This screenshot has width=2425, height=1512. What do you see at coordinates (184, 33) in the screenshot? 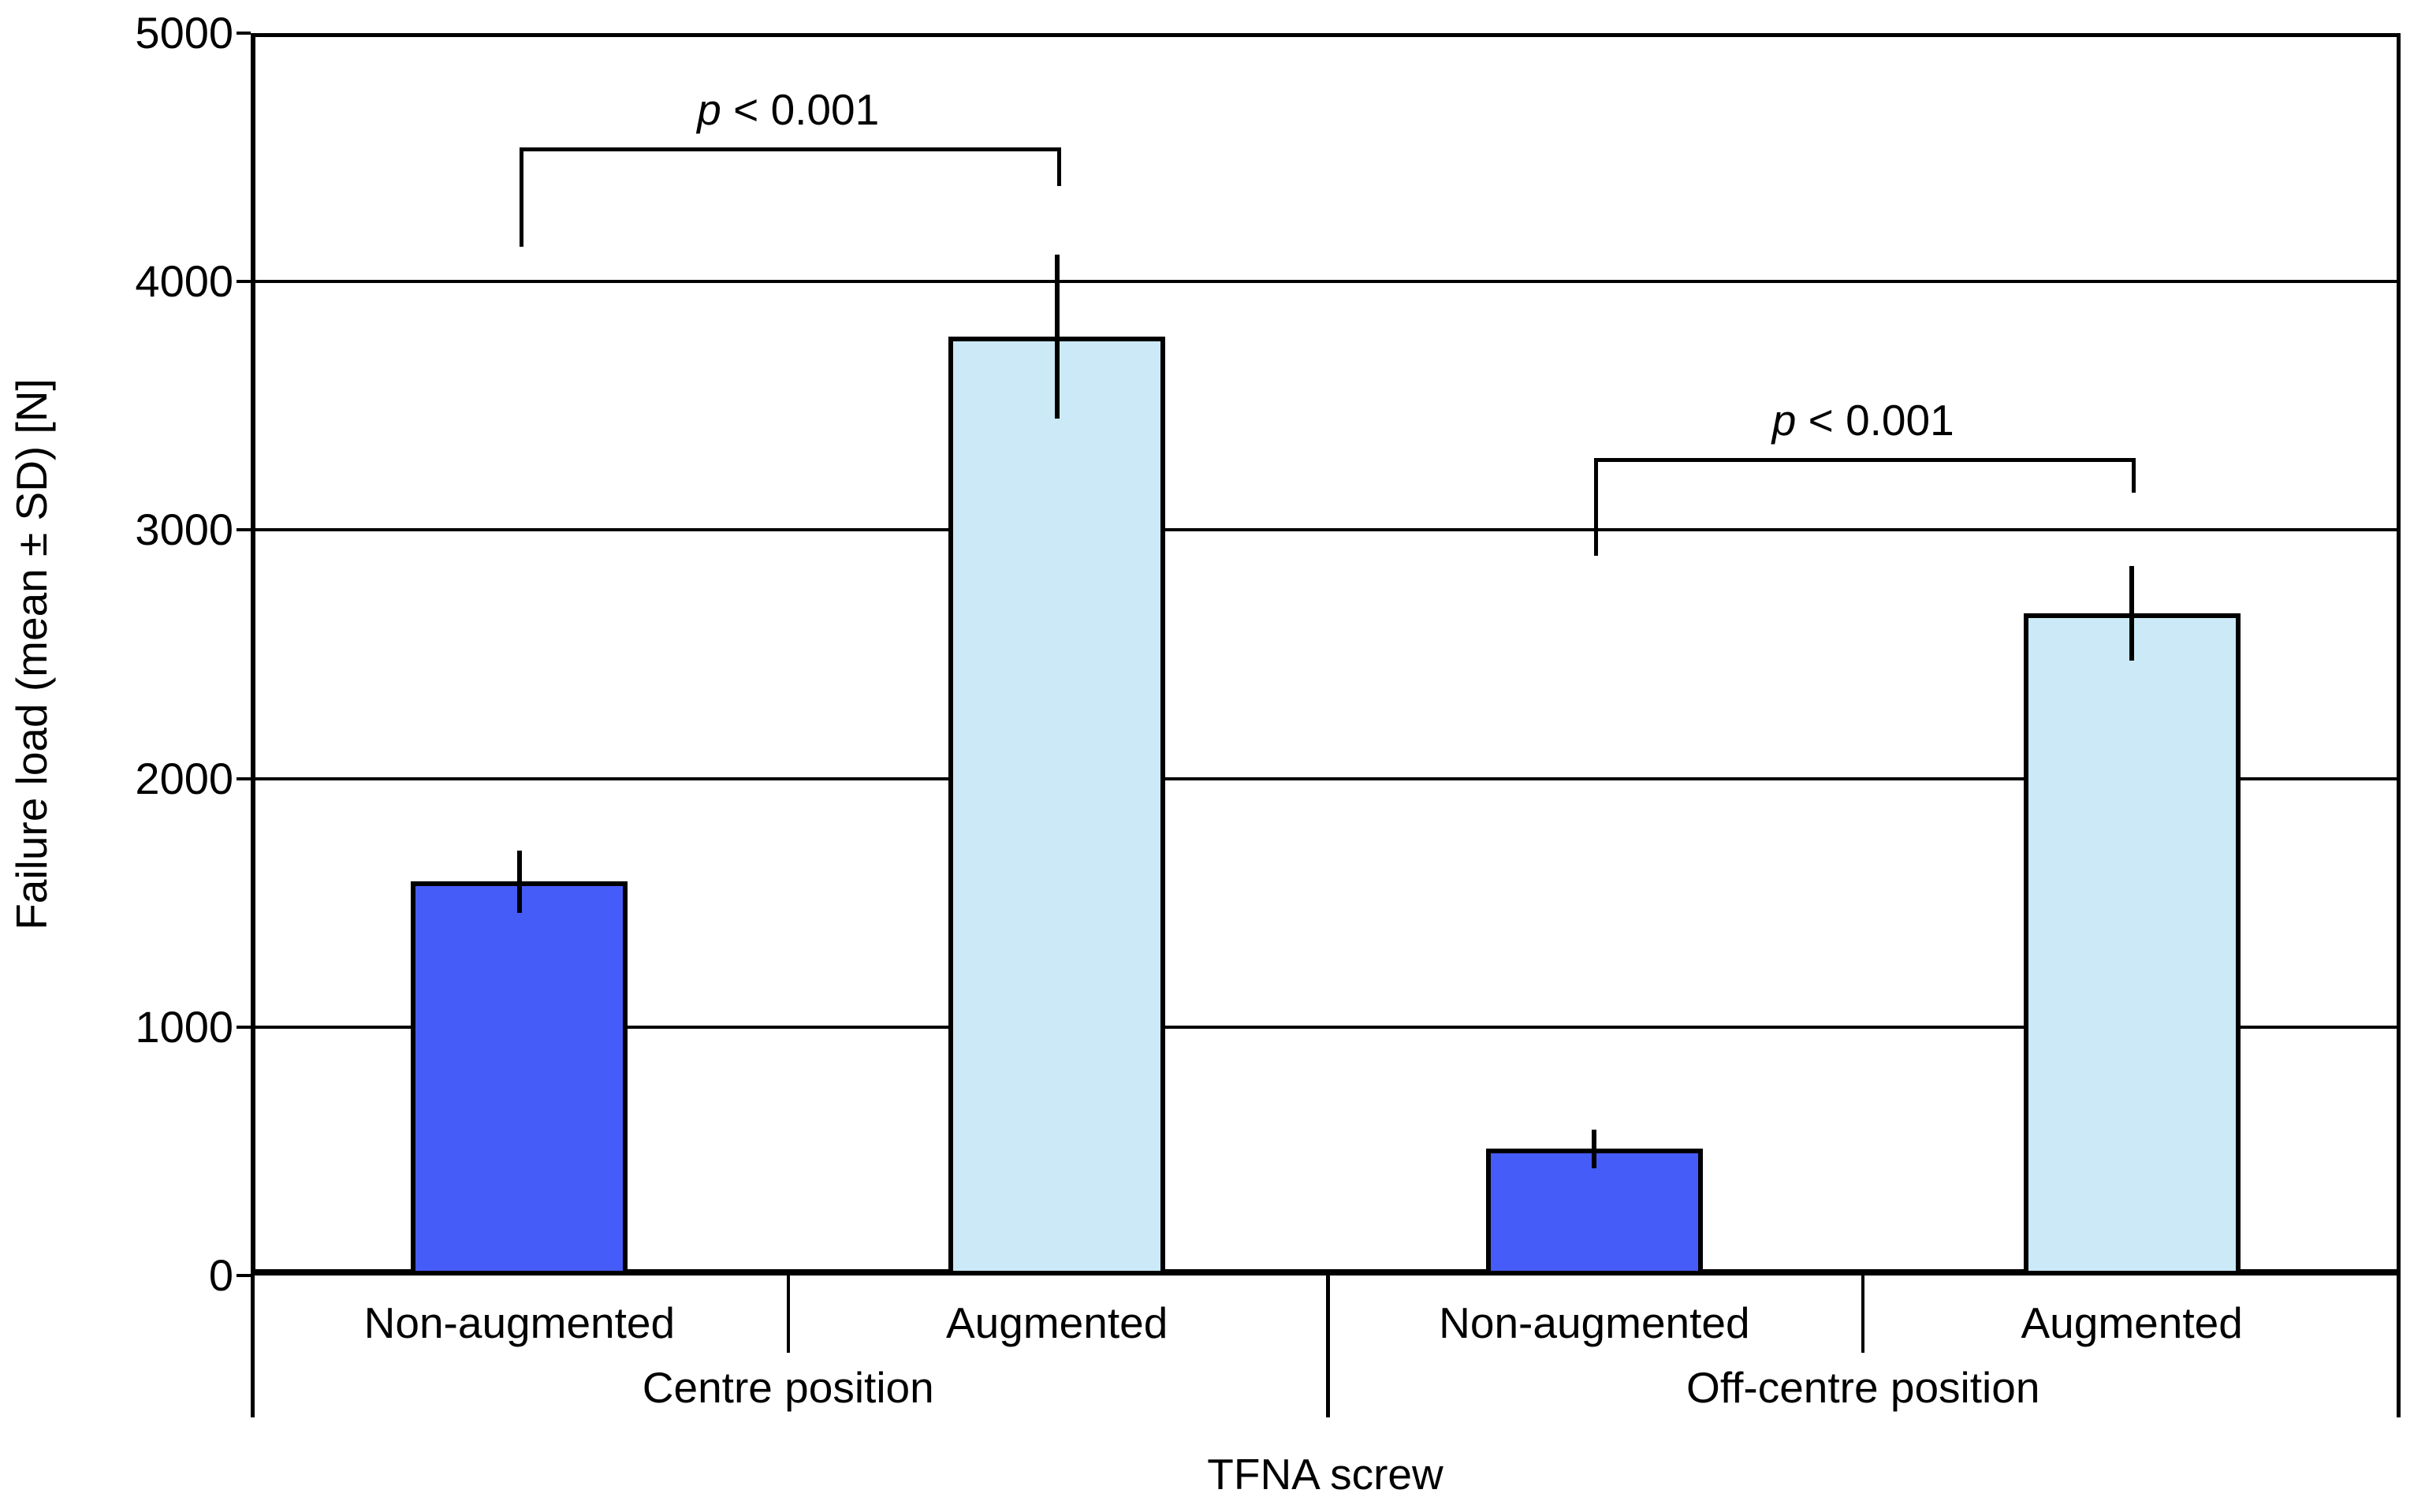
I see `y-axis-tick-label-5000: 5000` at bounding box center [184, 33].